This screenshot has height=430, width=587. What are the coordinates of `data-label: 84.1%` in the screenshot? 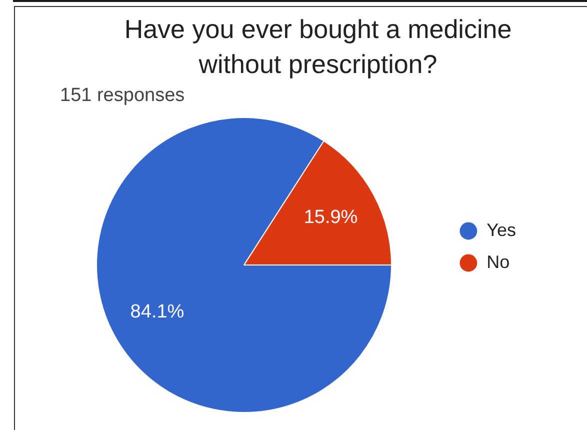 It's located at (157, 312).